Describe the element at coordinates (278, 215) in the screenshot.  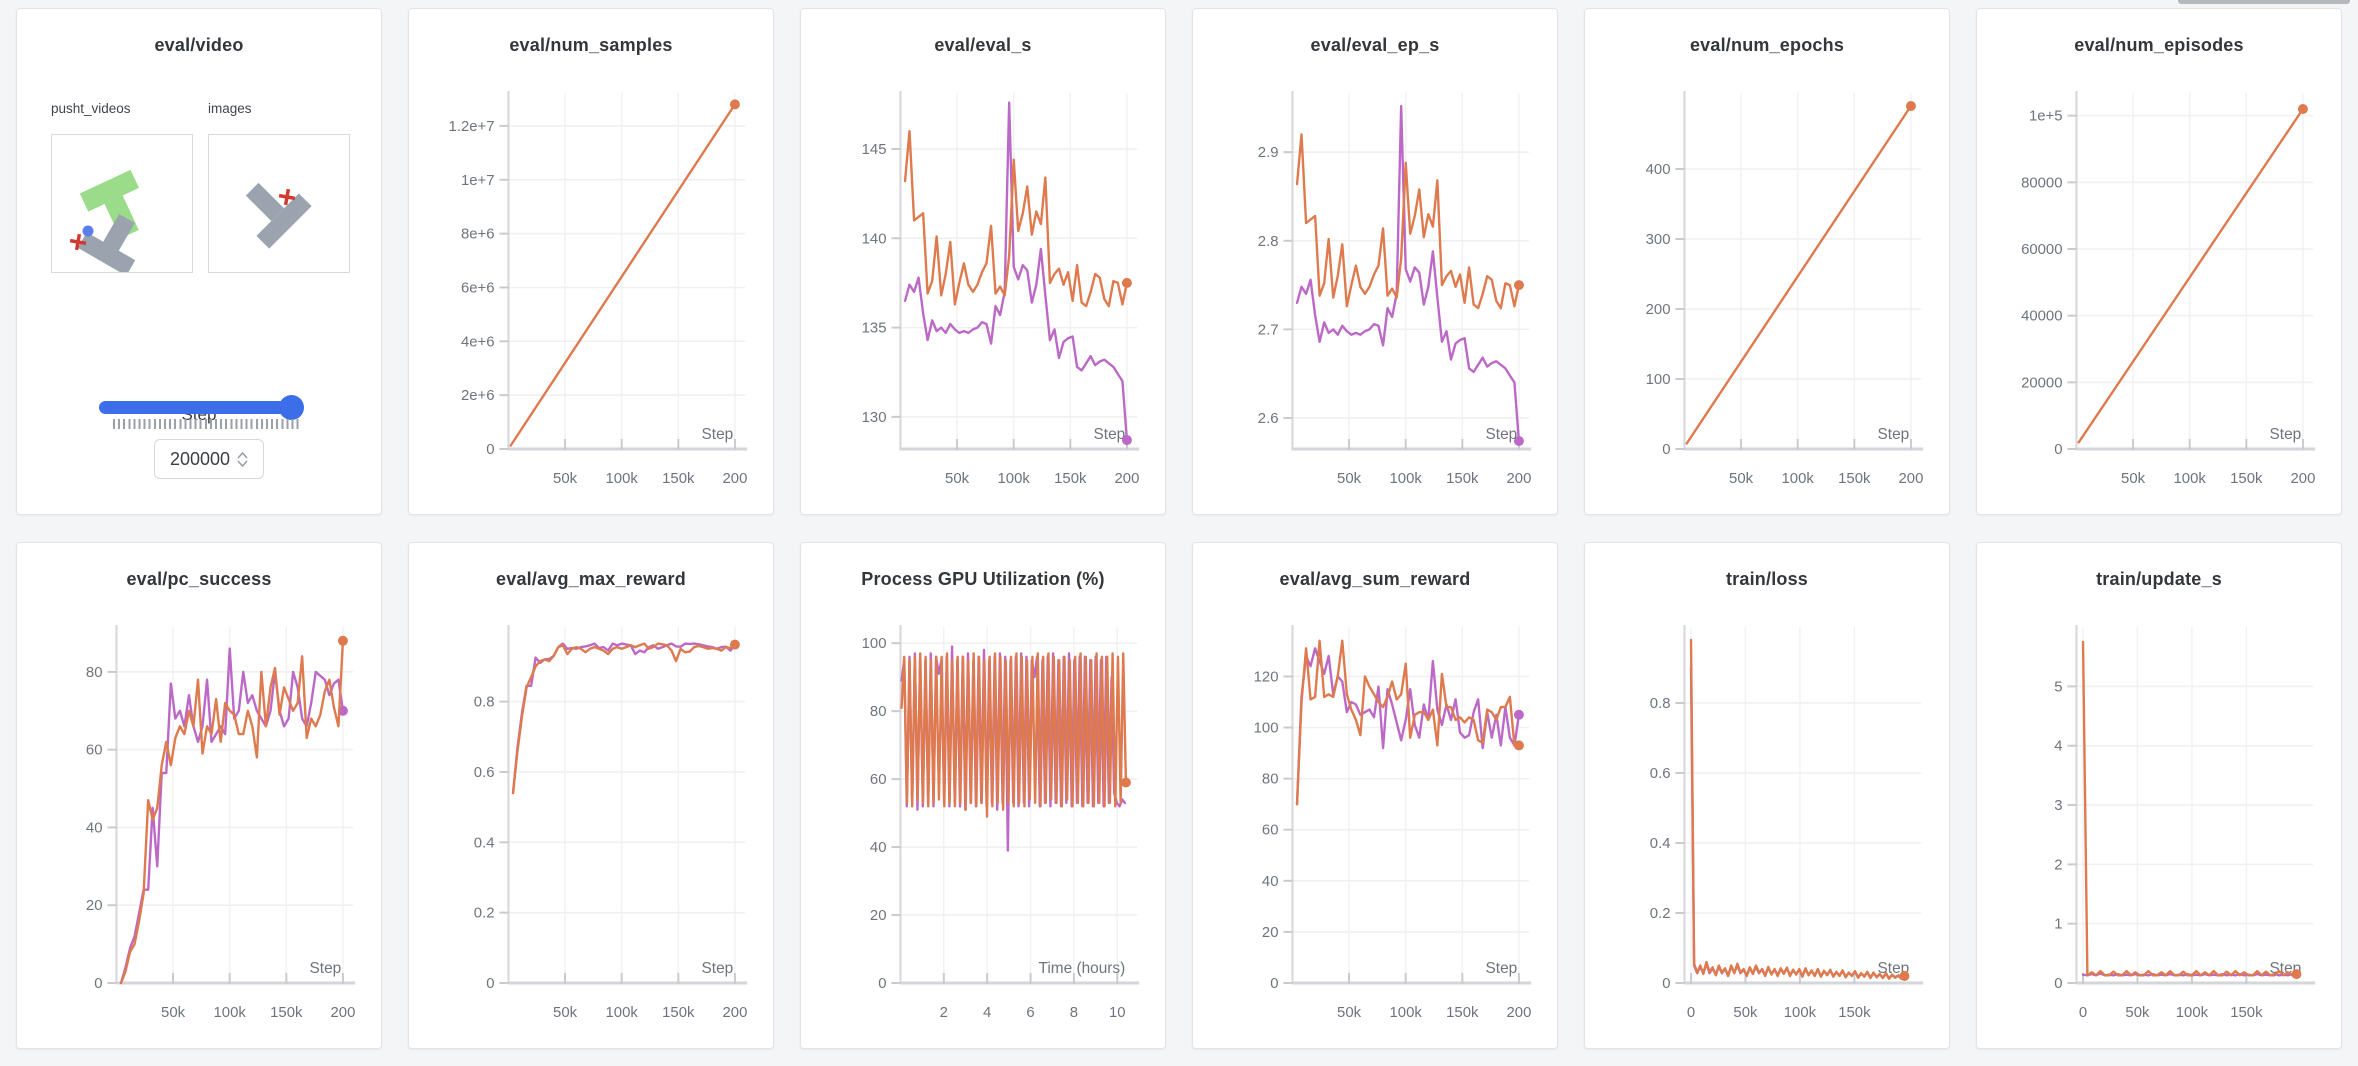
I see `pusht-image-frame` at that location.